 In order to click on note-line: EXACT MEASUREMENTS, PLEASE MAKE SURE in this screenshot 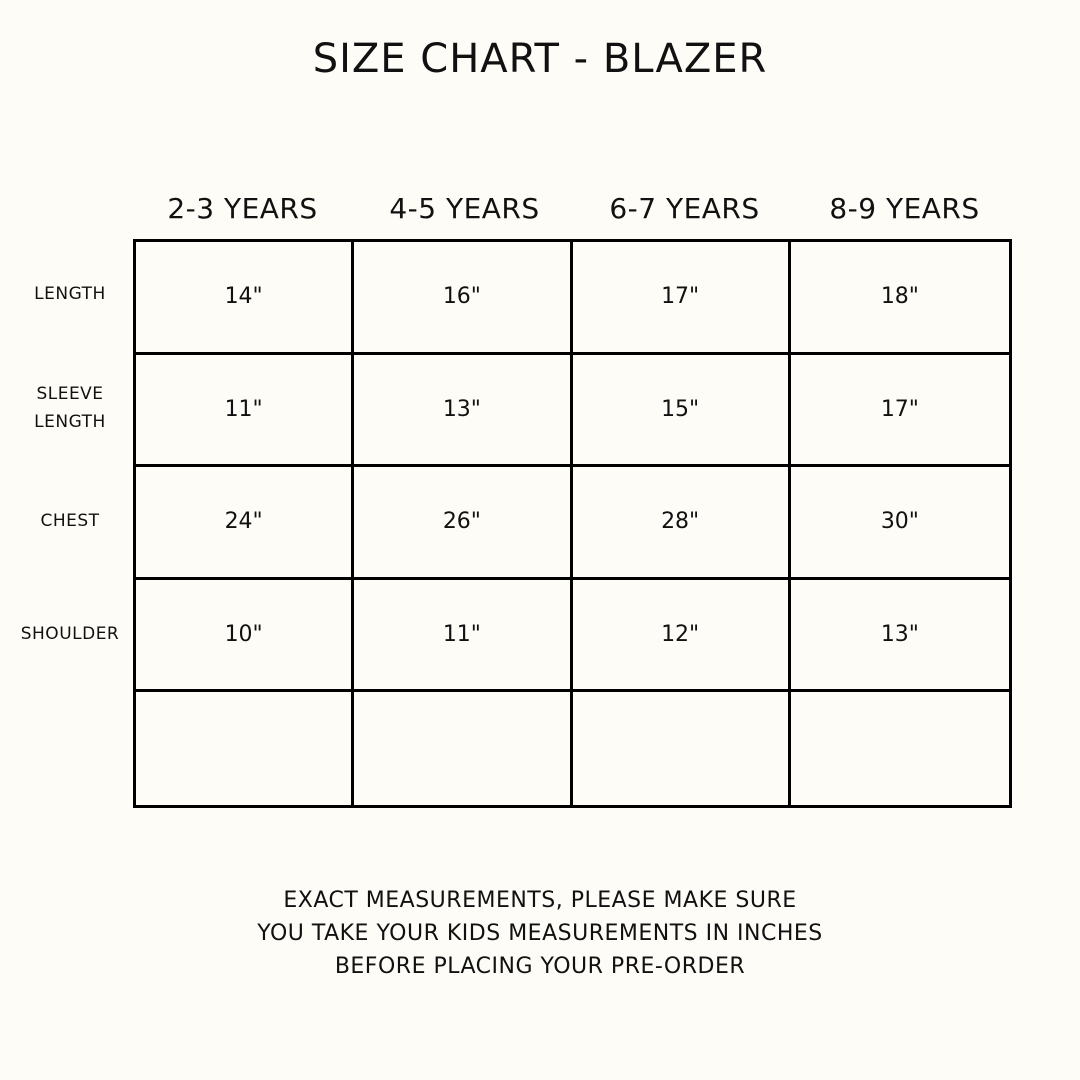, I will do `click(540, 900)`.